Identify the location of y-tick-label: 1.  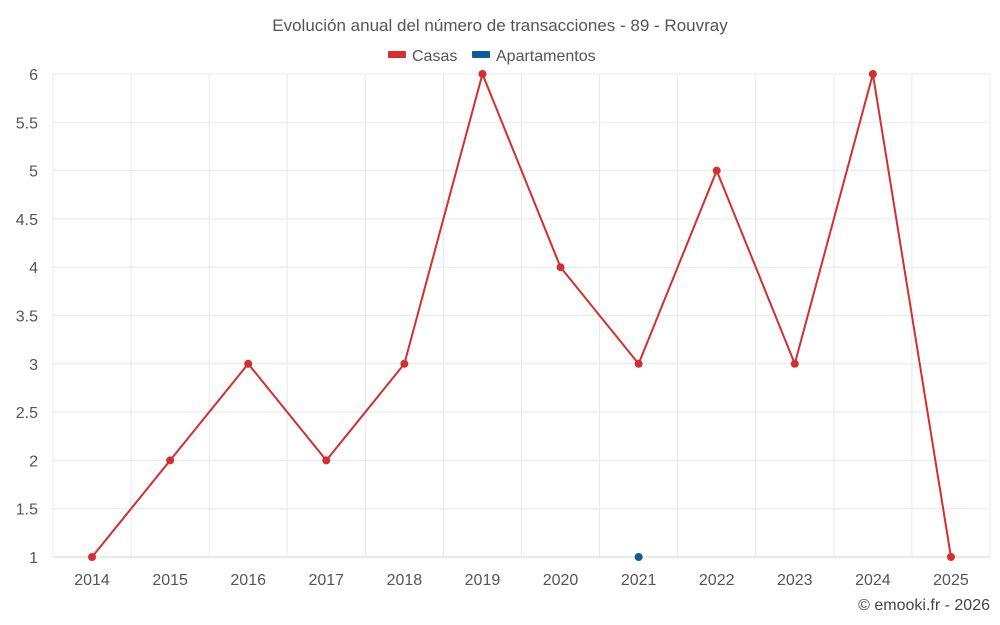
(33, 558).